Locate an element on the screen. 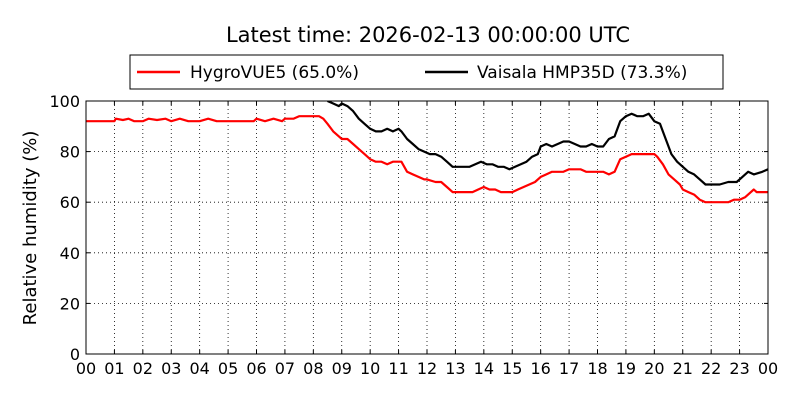  x-tick-label: 08 is located at coordinates (313, 368).